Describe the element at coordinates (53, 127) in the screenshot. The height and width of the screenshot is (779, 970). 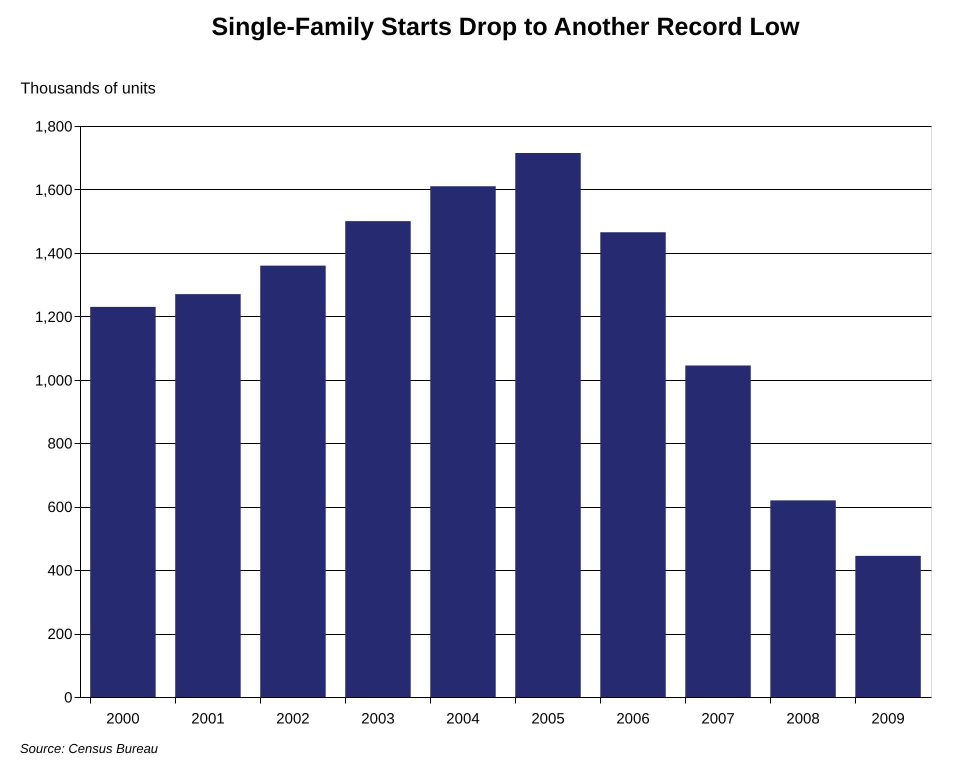
I see `y-tick-label: 1,800` at that location.